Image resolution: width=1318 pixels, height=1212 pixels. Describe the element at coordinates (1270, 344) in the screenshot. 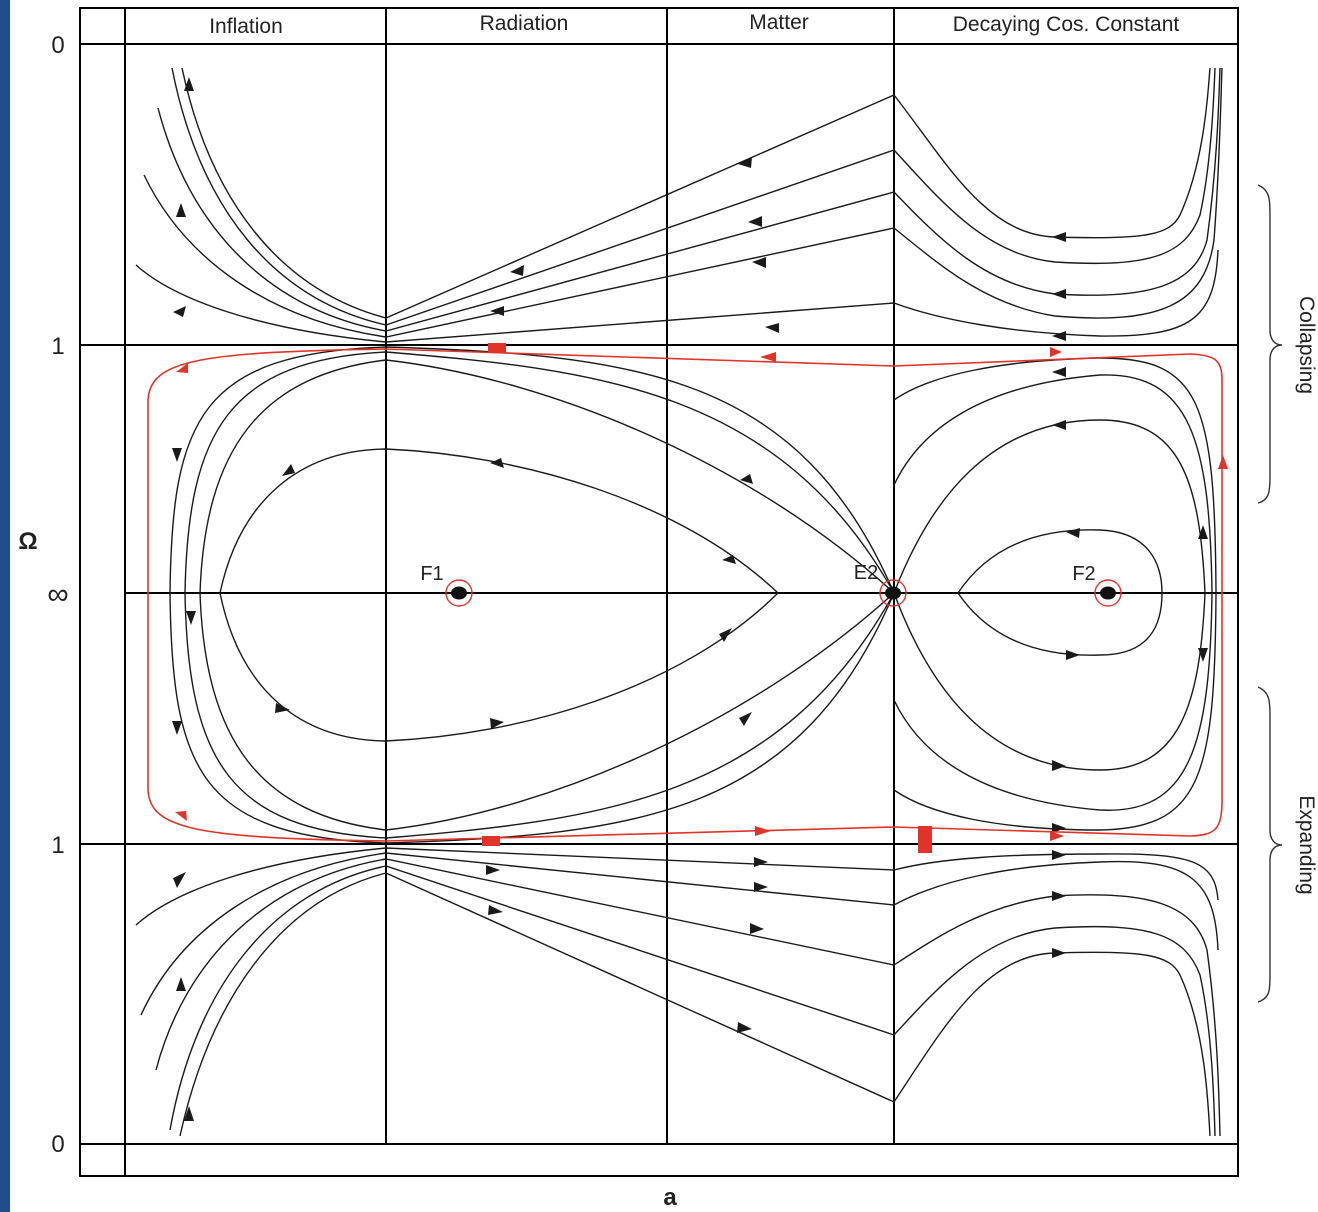

I see `collapsing-brace` at that location.